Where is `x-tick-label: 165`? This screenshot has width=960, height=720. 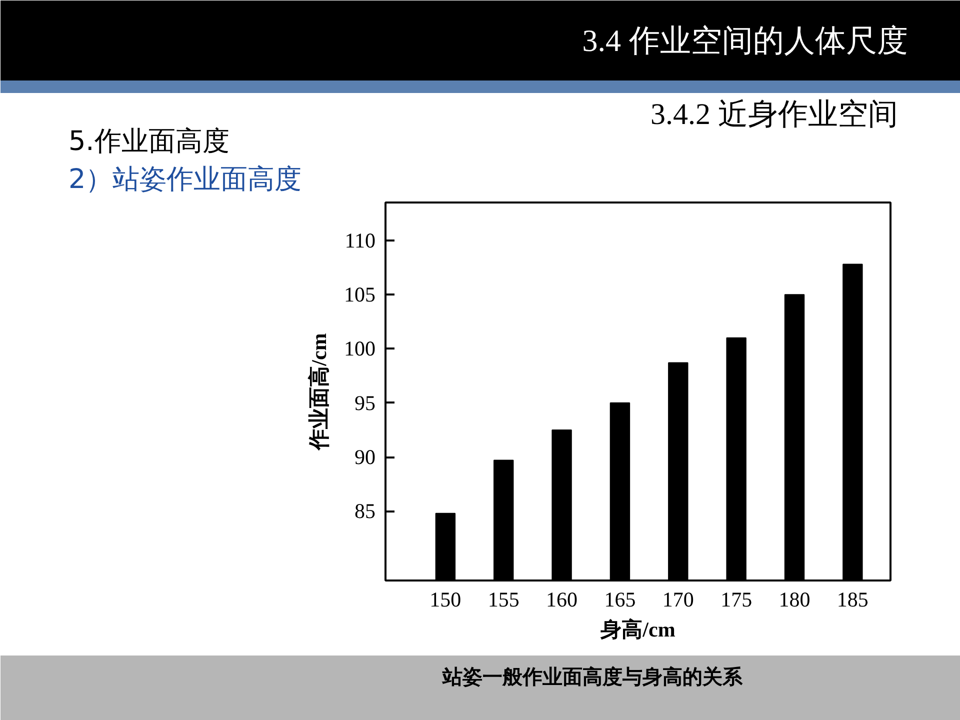
x-tick-label: 165 is located at coordinates (620, 600).